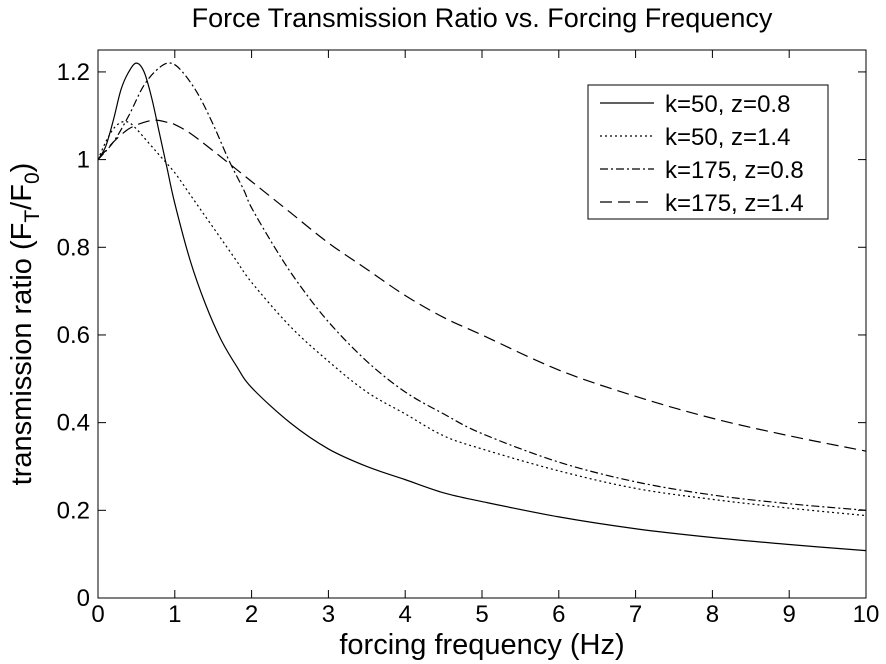  Describe the element at coordinates (712, 614) in the screenshot. I see `x-tick-label: 8` at that location.